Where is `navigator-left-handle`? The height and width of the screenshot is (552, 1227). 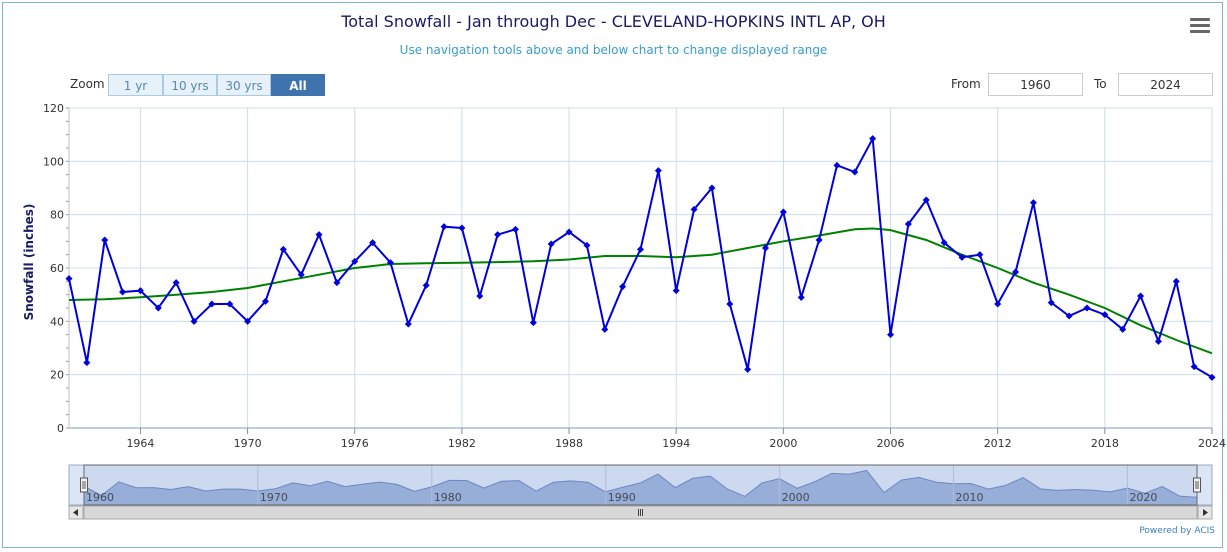
navigator-left-handle is located at coordinates (84, 485).